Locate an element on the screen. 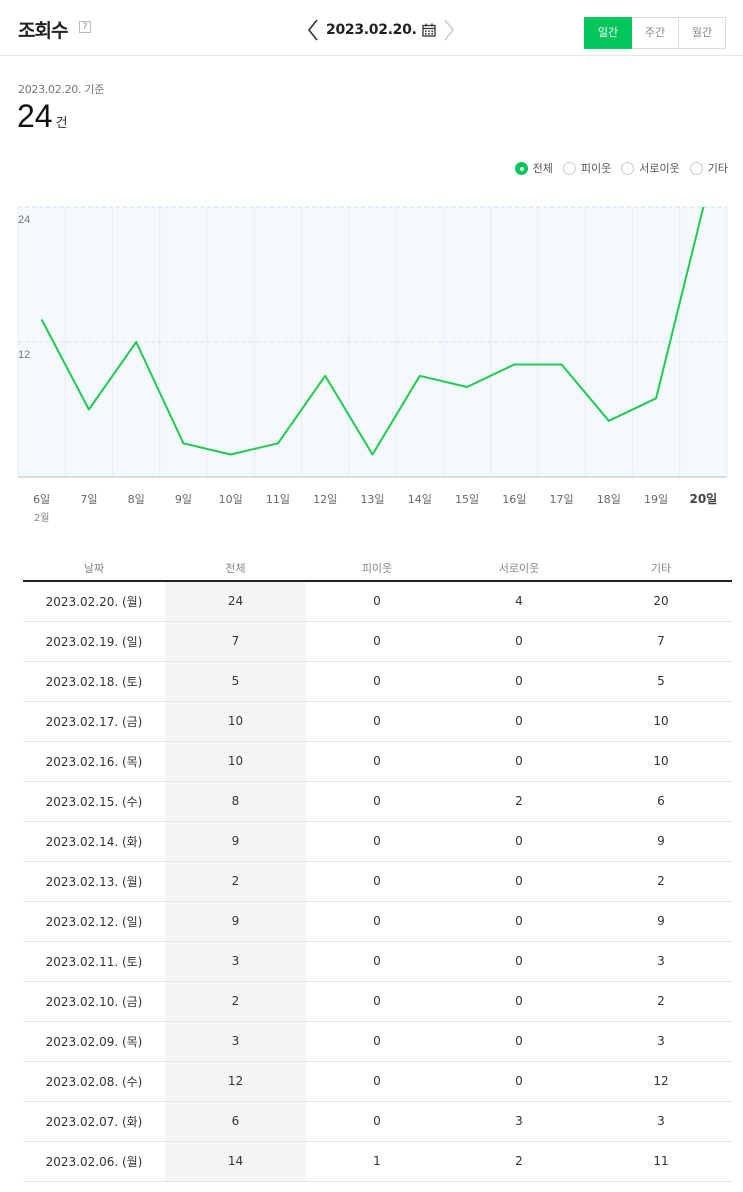  cell-total: 6 is located at coordinates (235, 1121).